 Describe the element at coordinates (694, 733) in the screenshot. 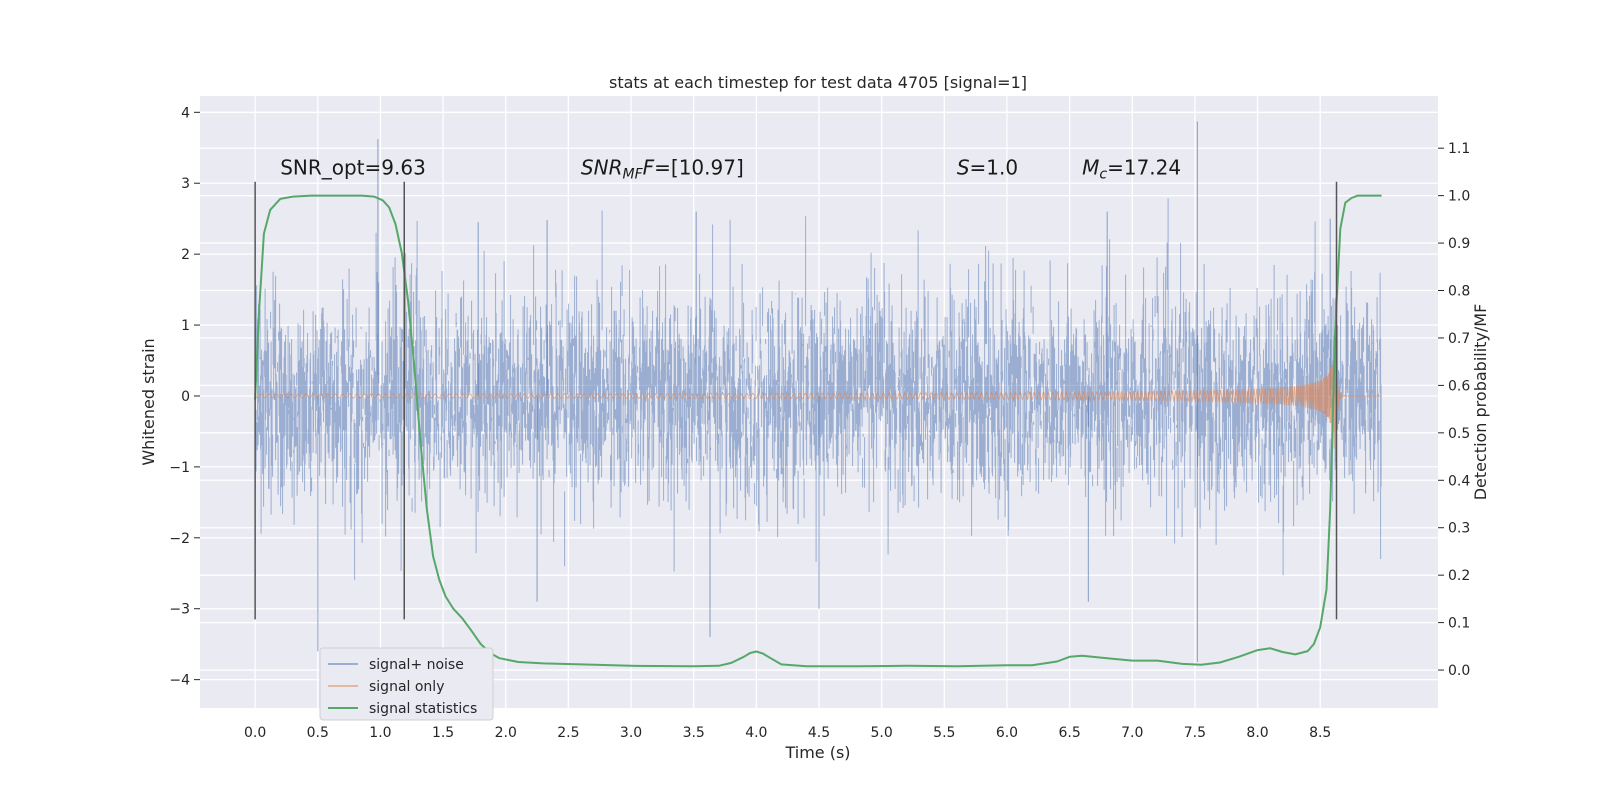

I see `x-tick-label: 3.5` at that location.